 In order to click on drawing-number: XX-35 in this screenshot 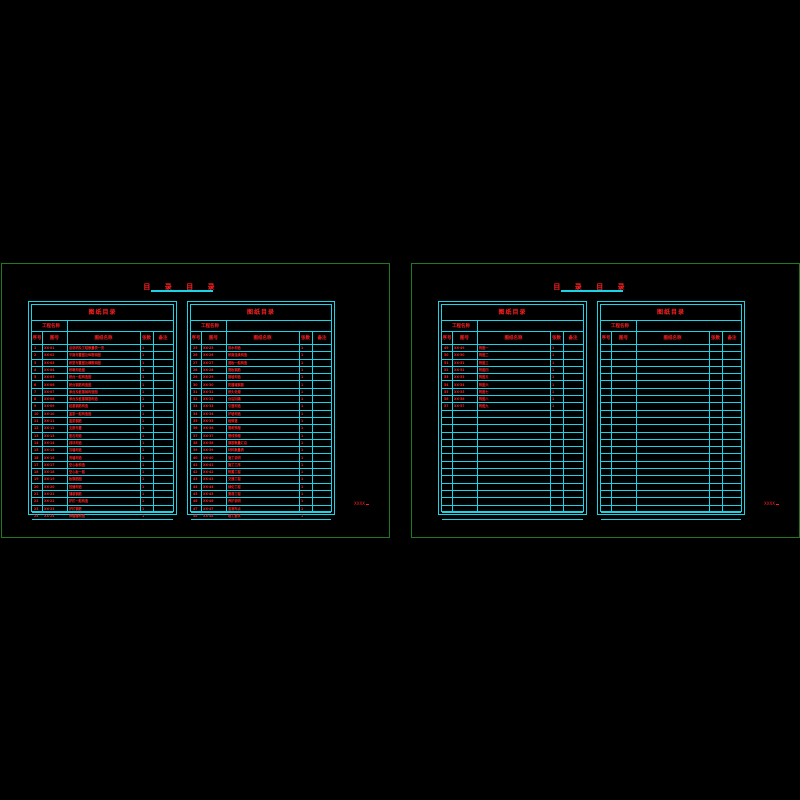, I will do `click(208, 421)`.